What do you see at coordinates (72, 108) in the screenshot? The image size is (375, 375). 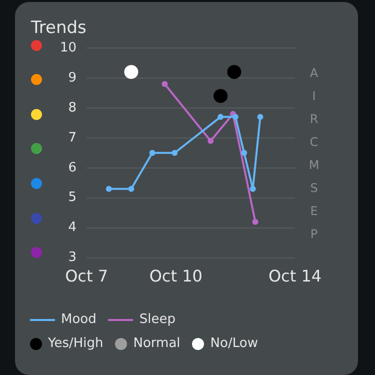 I see `y-tick-label: 8` at bounding box center [72, 108].